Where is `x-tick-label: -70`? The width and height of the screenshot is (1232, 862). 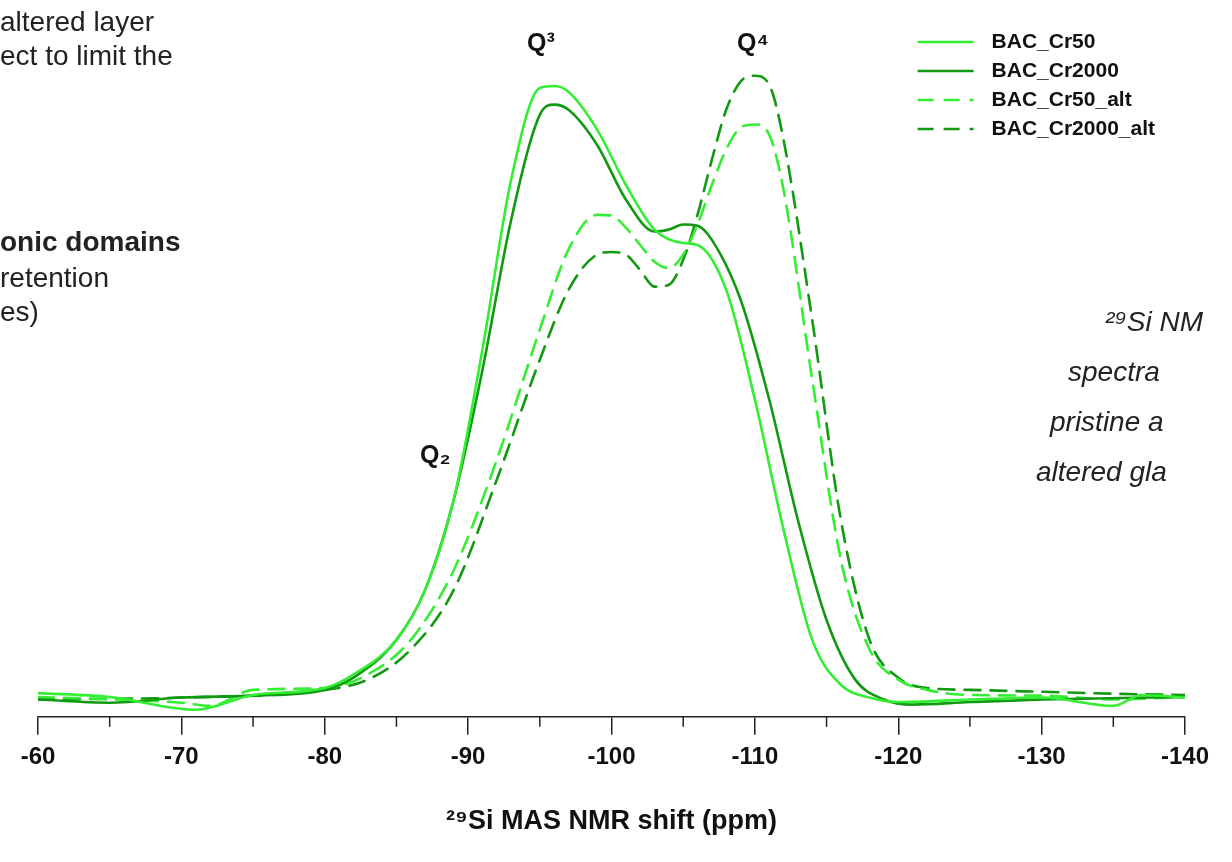 x-tick-label: -70 is located at coordinates (181, 755).